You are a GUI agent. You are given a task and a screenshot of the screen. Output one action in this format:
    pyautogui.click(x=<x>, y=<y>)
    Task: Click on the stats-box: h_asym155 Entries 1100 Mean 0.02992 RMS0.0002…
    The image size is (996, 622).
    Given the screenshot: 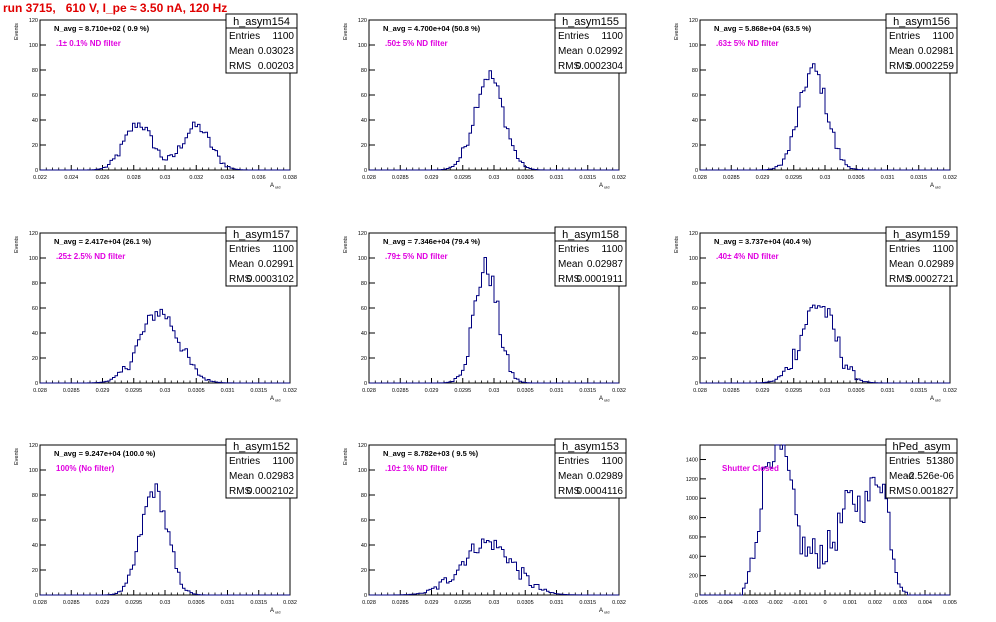 What is the action you would take?
    pyautogui.click(x=590, y=43)
    